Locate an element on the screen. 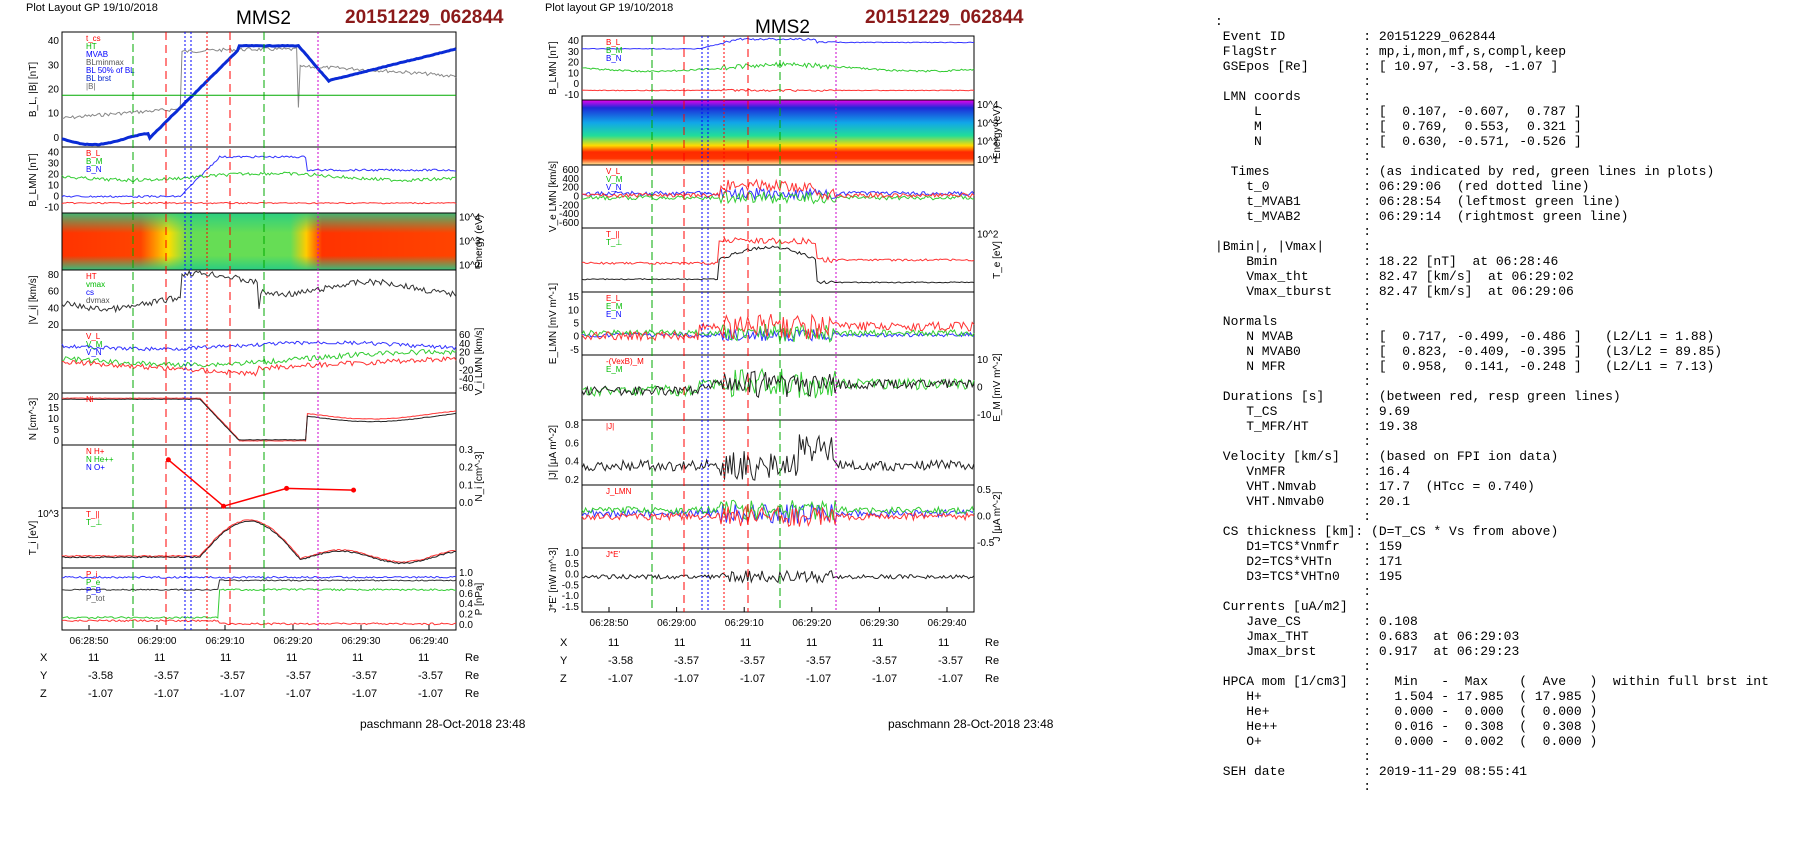 Image resolution: width=1804 pixels, height=841 pixels. legend-entry: P_i is located at coordinates (92, 574).